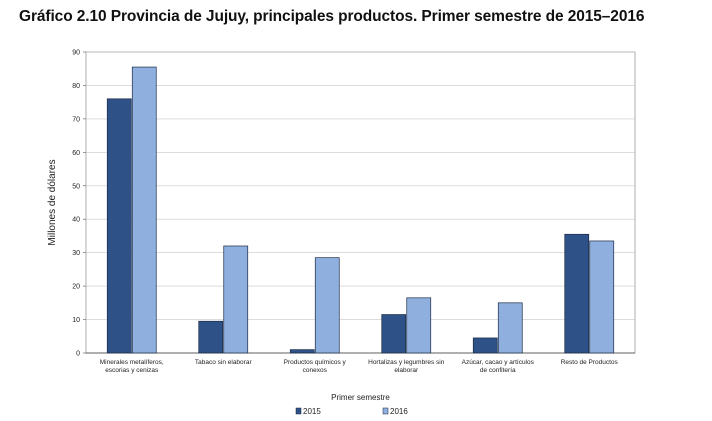 This screenshot has width=712, height=421. What do you see at coordinates (312, 411) in the screenshot?
I see `legend-label-2015: 2015` at bounding box center [312, 411].